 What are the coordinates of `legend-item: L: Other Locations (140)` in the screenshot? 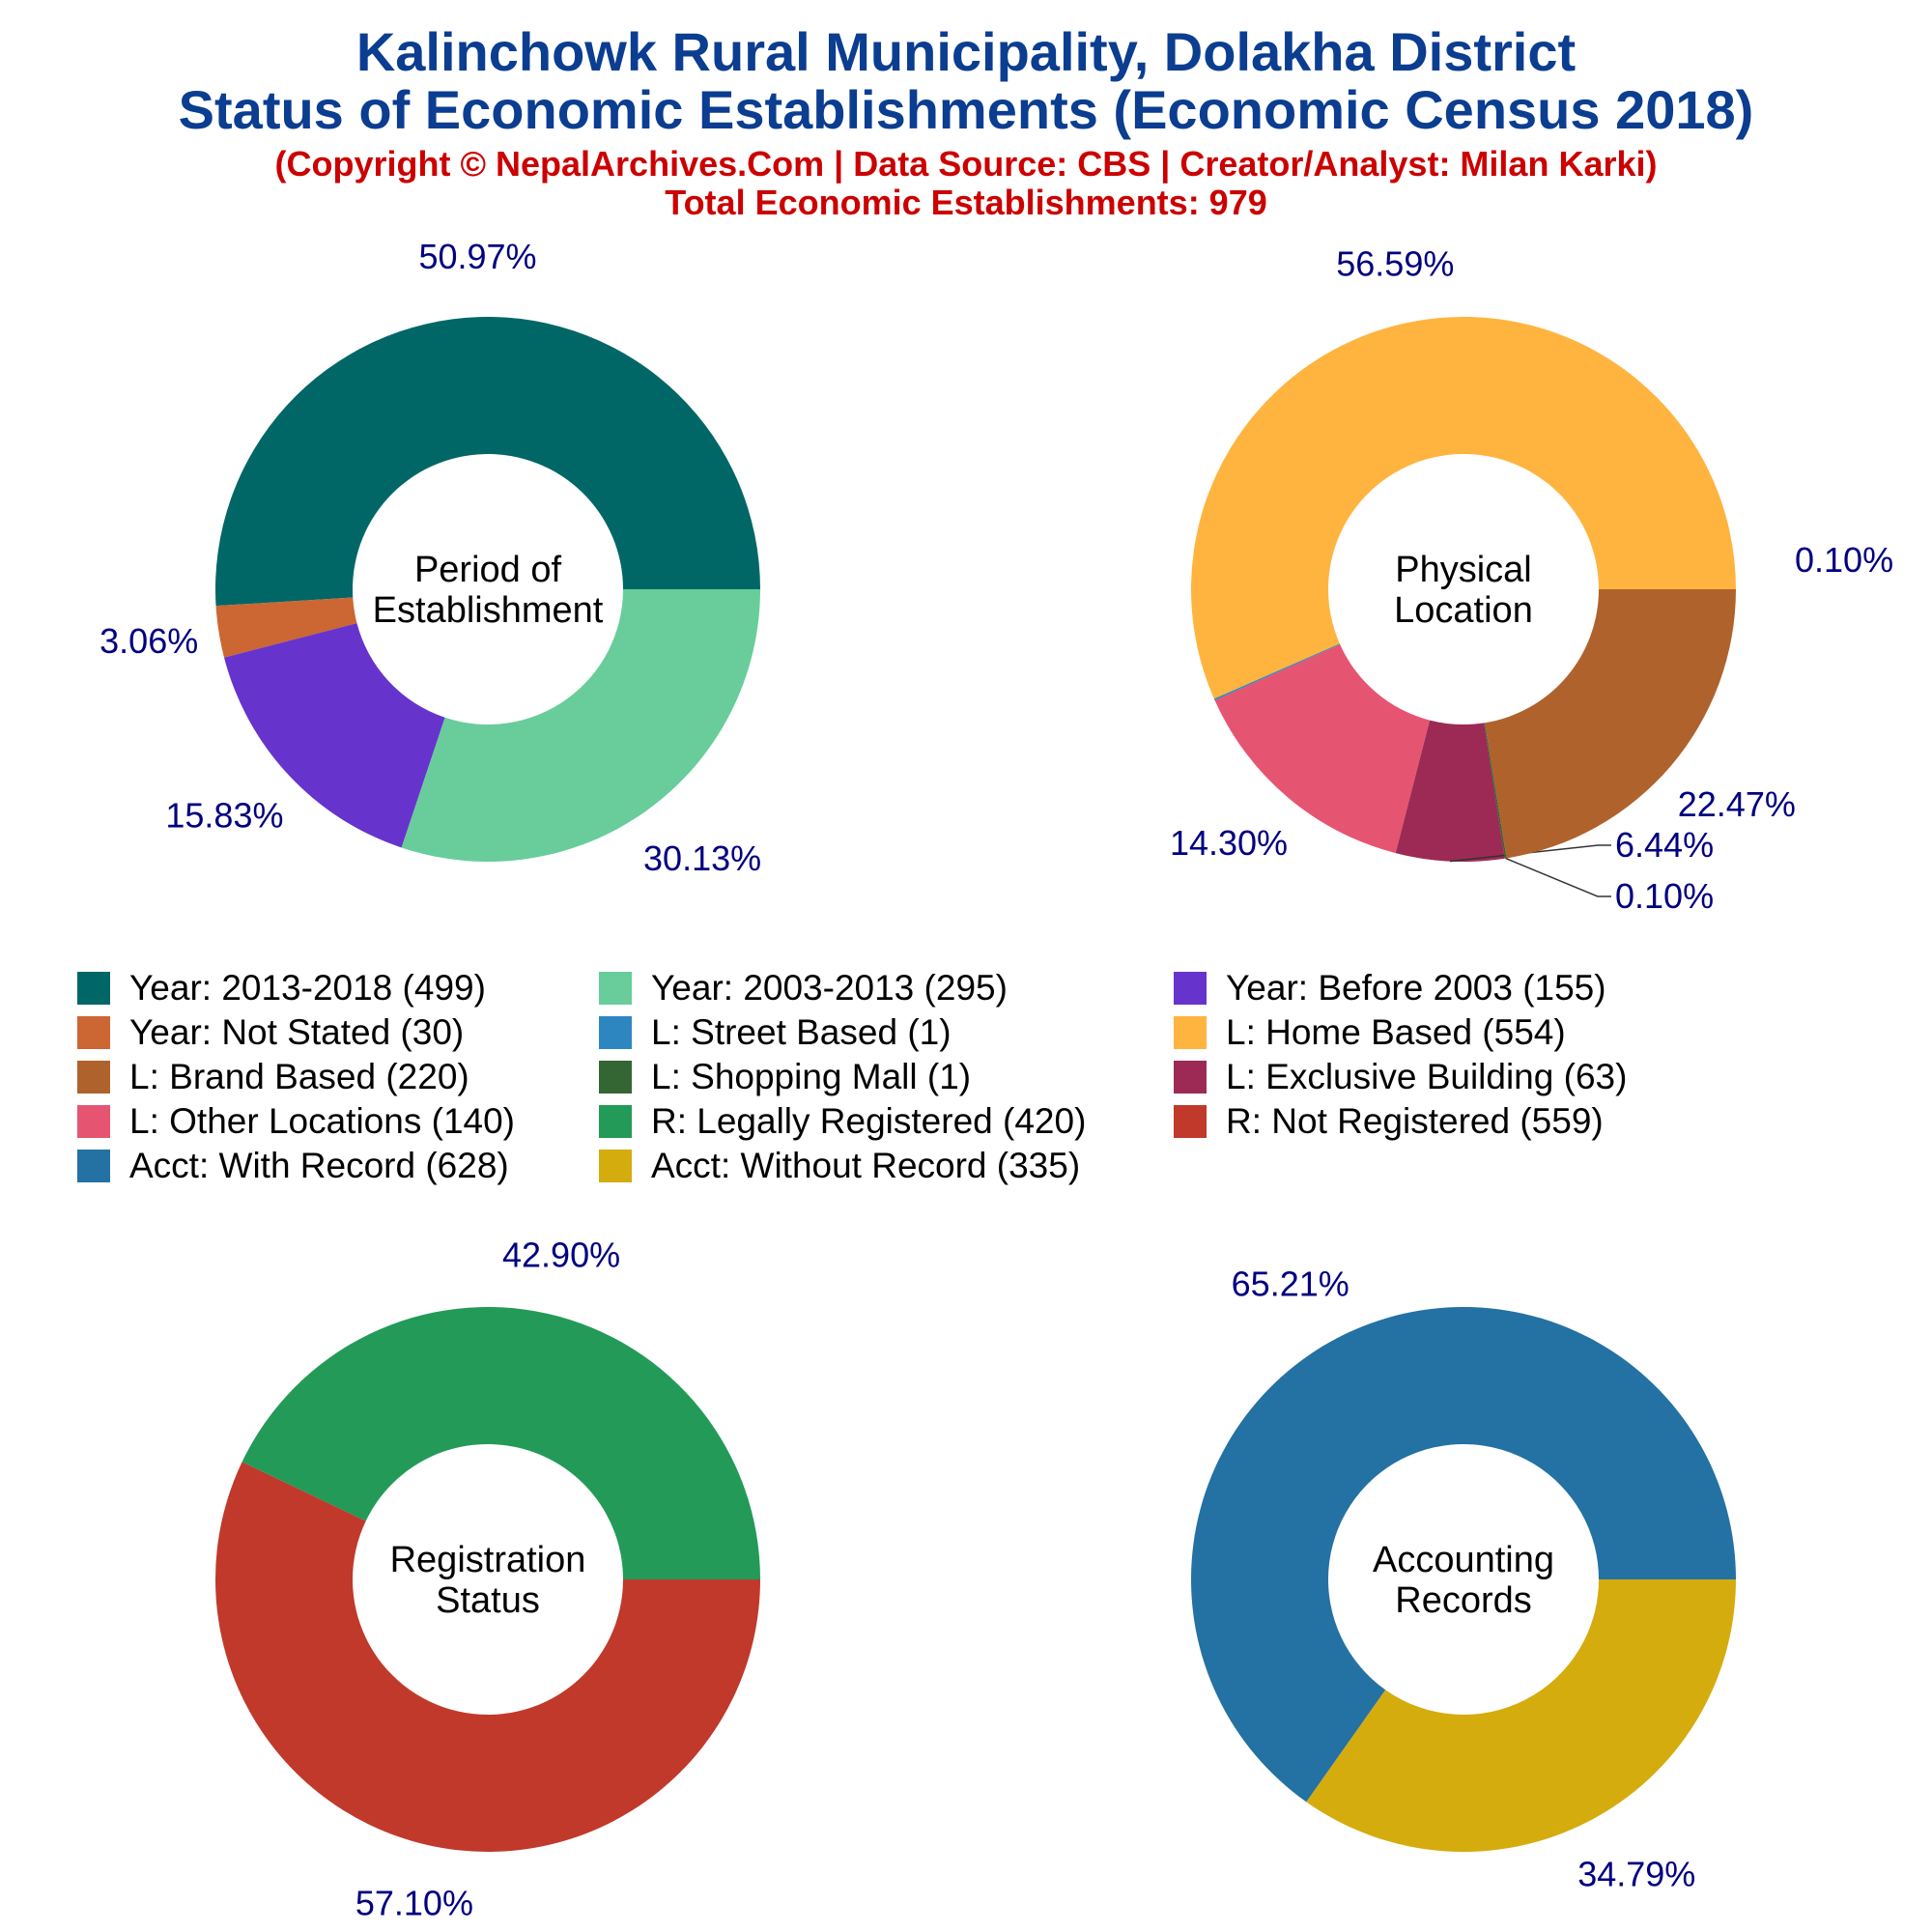 It's located at (296, 1121).